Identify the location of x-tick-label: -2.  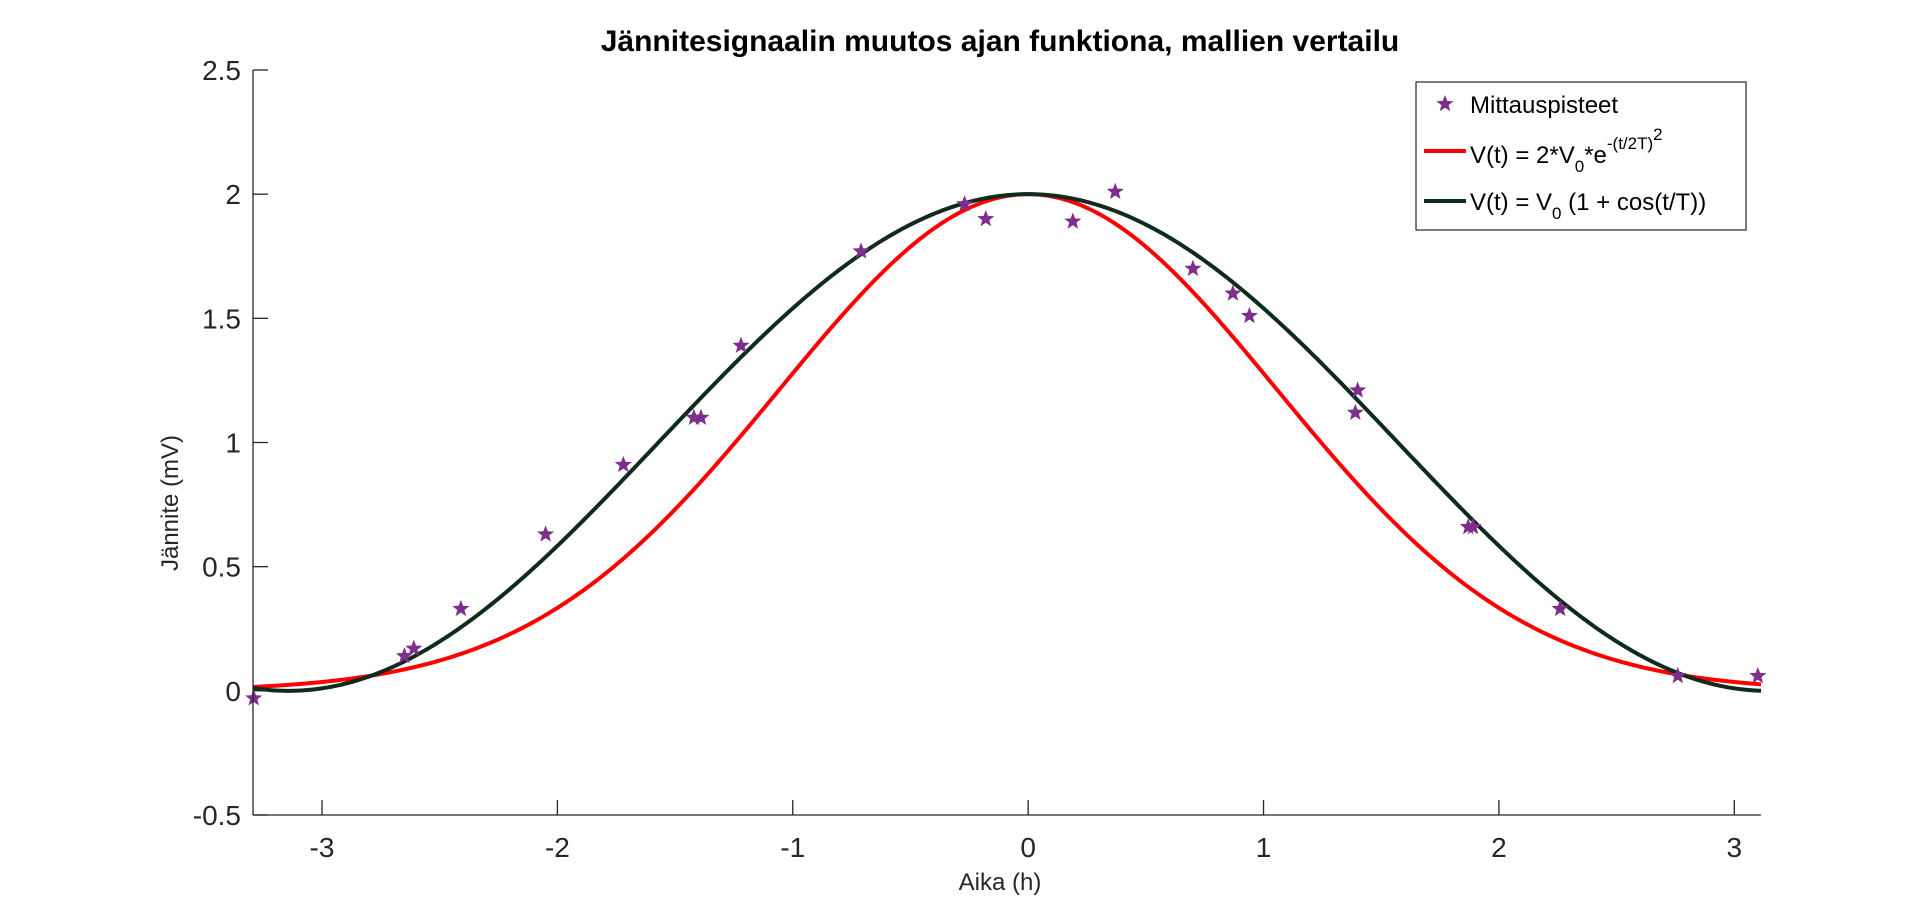
(557, 847).